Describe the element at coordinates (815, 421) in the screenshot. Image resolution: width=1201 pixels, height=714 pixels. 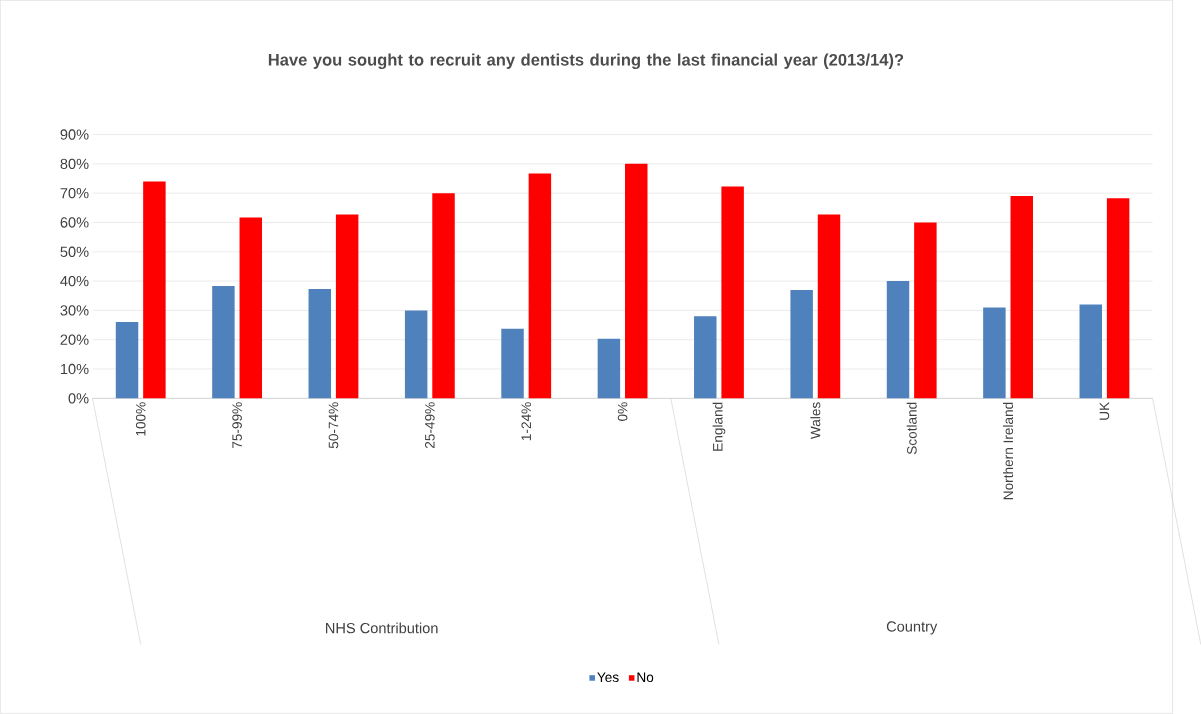
I see `x-tick-label: Wales` at that location.